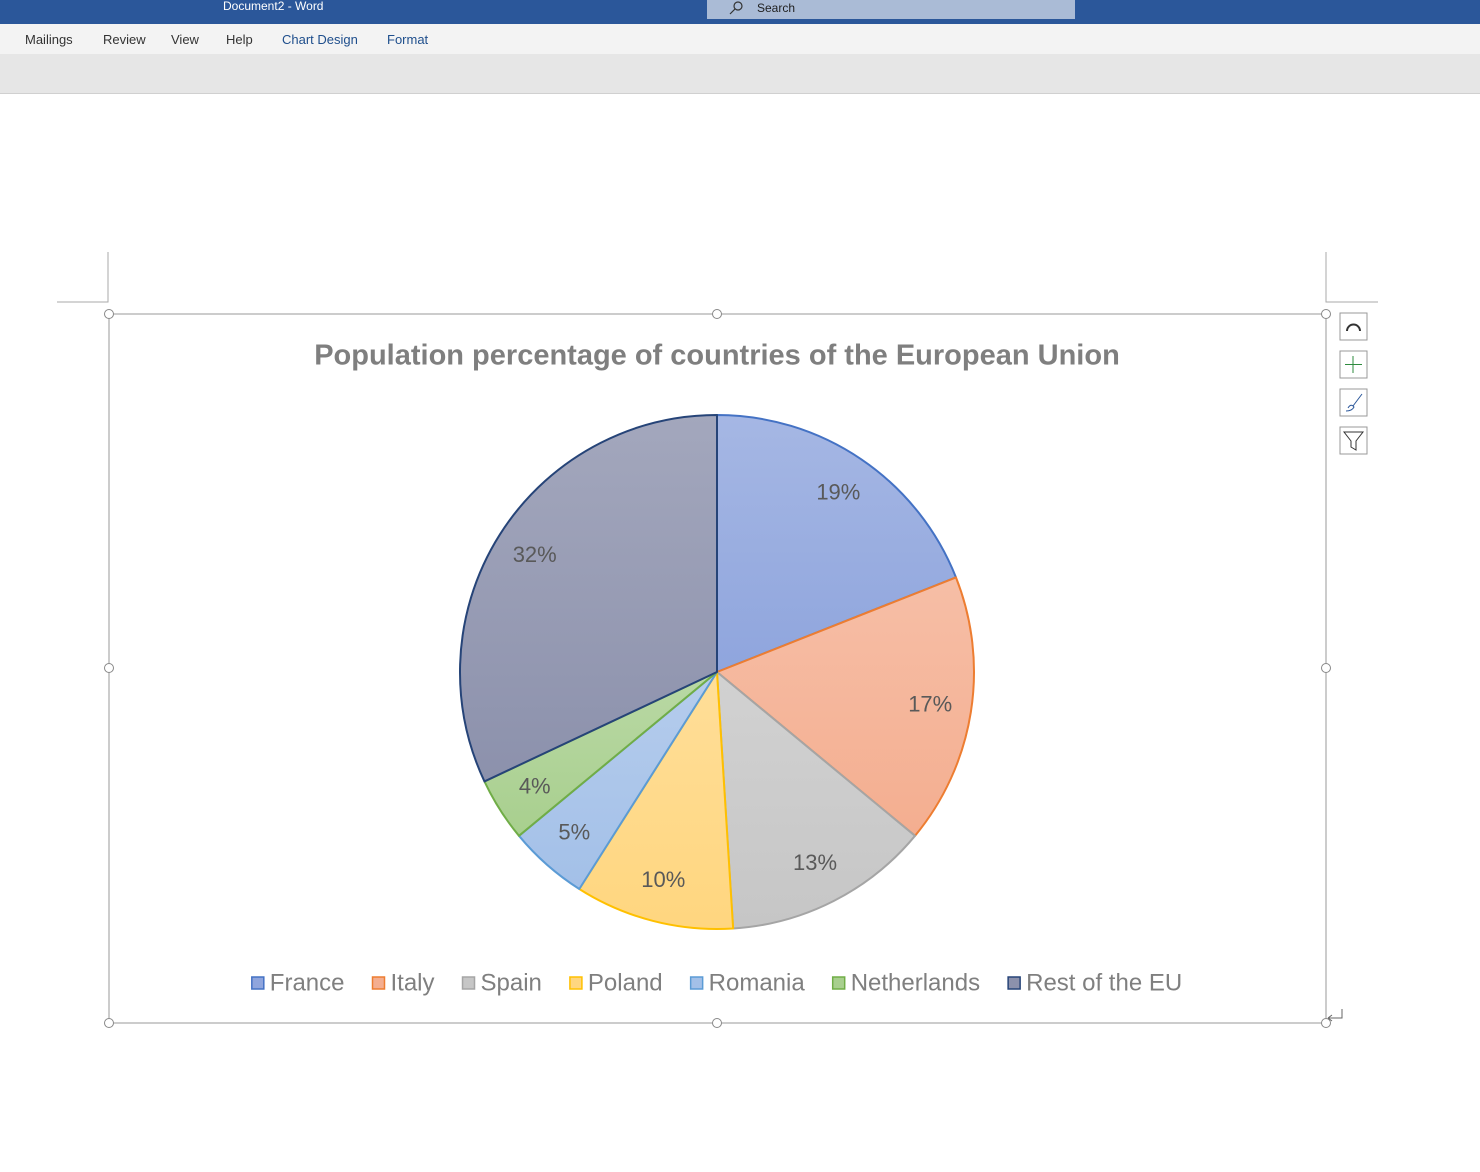 The image size is (1480, 1172). I want to click on document-title: Document2 - Word, so click(273, 6).